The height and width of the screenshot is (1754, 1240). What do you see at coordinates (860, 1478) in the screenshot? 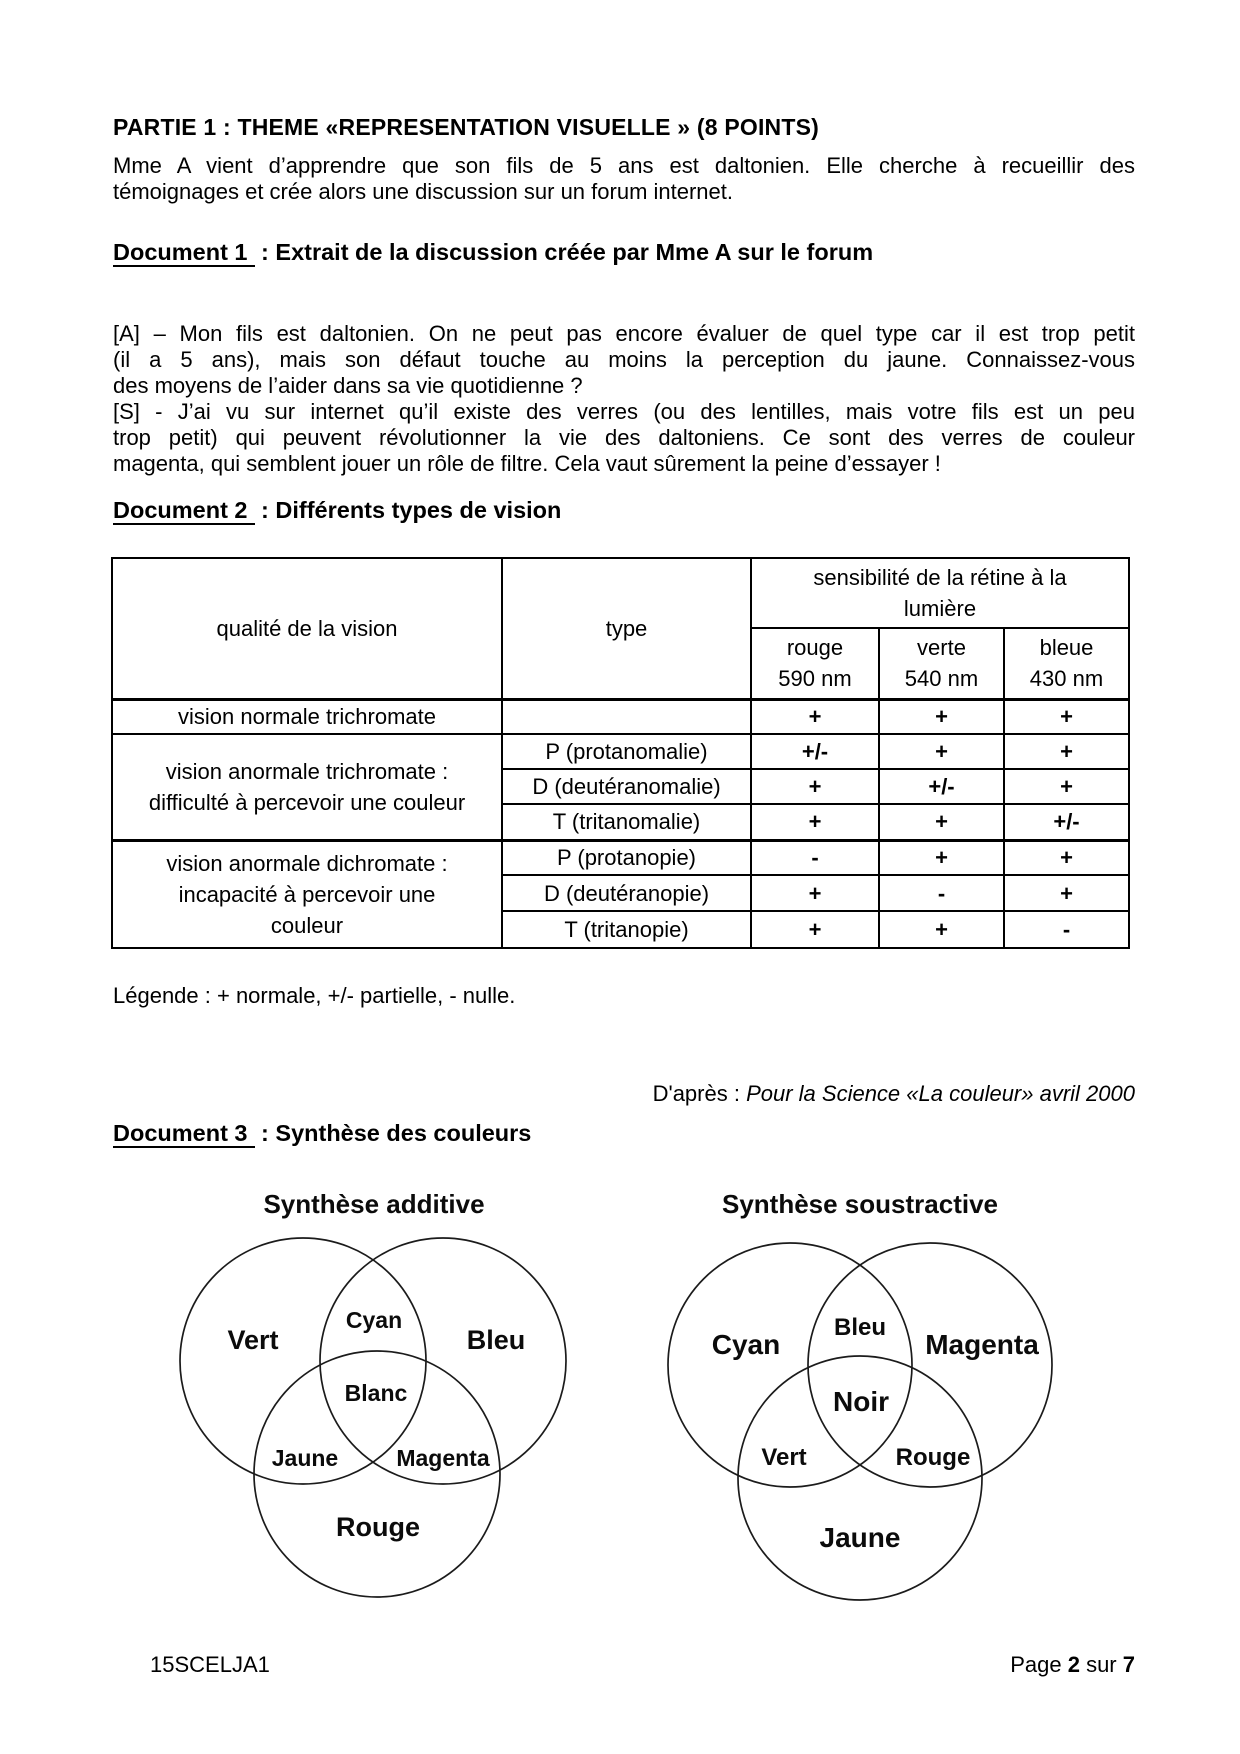
I see `yellow-circle` at bounding box center [860, 1478].